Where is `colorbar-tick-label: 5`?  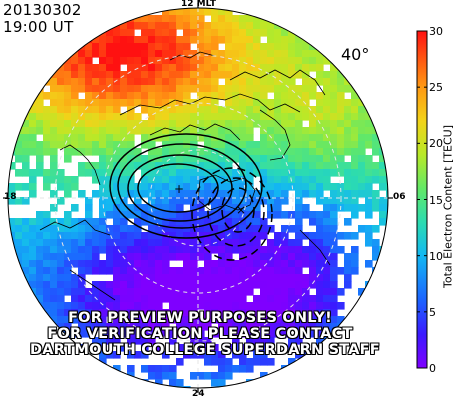
colorbar-tick-label: 5 is located at coordinates (432, 312).